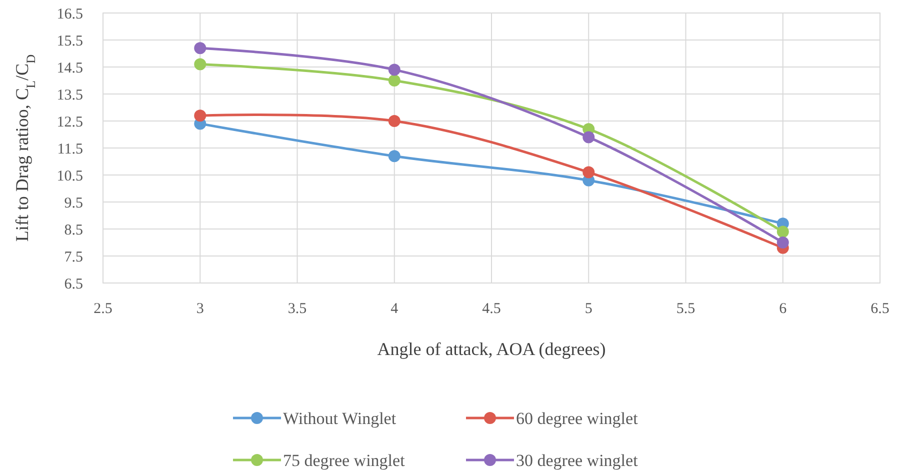 The width and height of the screenshot is (897, 475). What do you see at coordinates (70, 149) in the screenshot?
I see `y-tick-label: 11.5` at bounding box center [70, 149].